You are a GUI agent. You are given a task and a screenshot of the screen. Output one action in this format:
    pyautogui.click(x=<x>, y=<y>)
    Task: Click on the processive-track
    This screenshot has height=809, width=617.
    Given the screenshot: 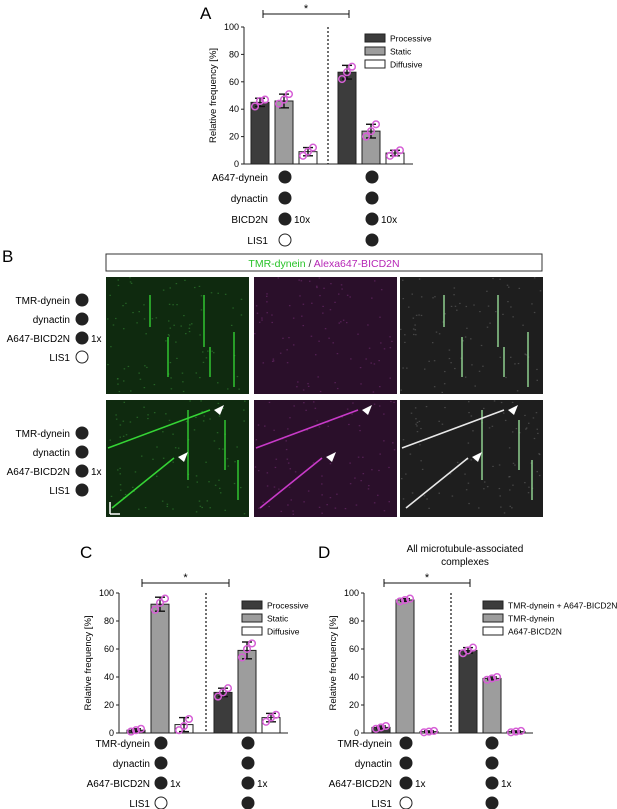 What is the action you would take?
    pyautogui.click(x=453, y=429)
    